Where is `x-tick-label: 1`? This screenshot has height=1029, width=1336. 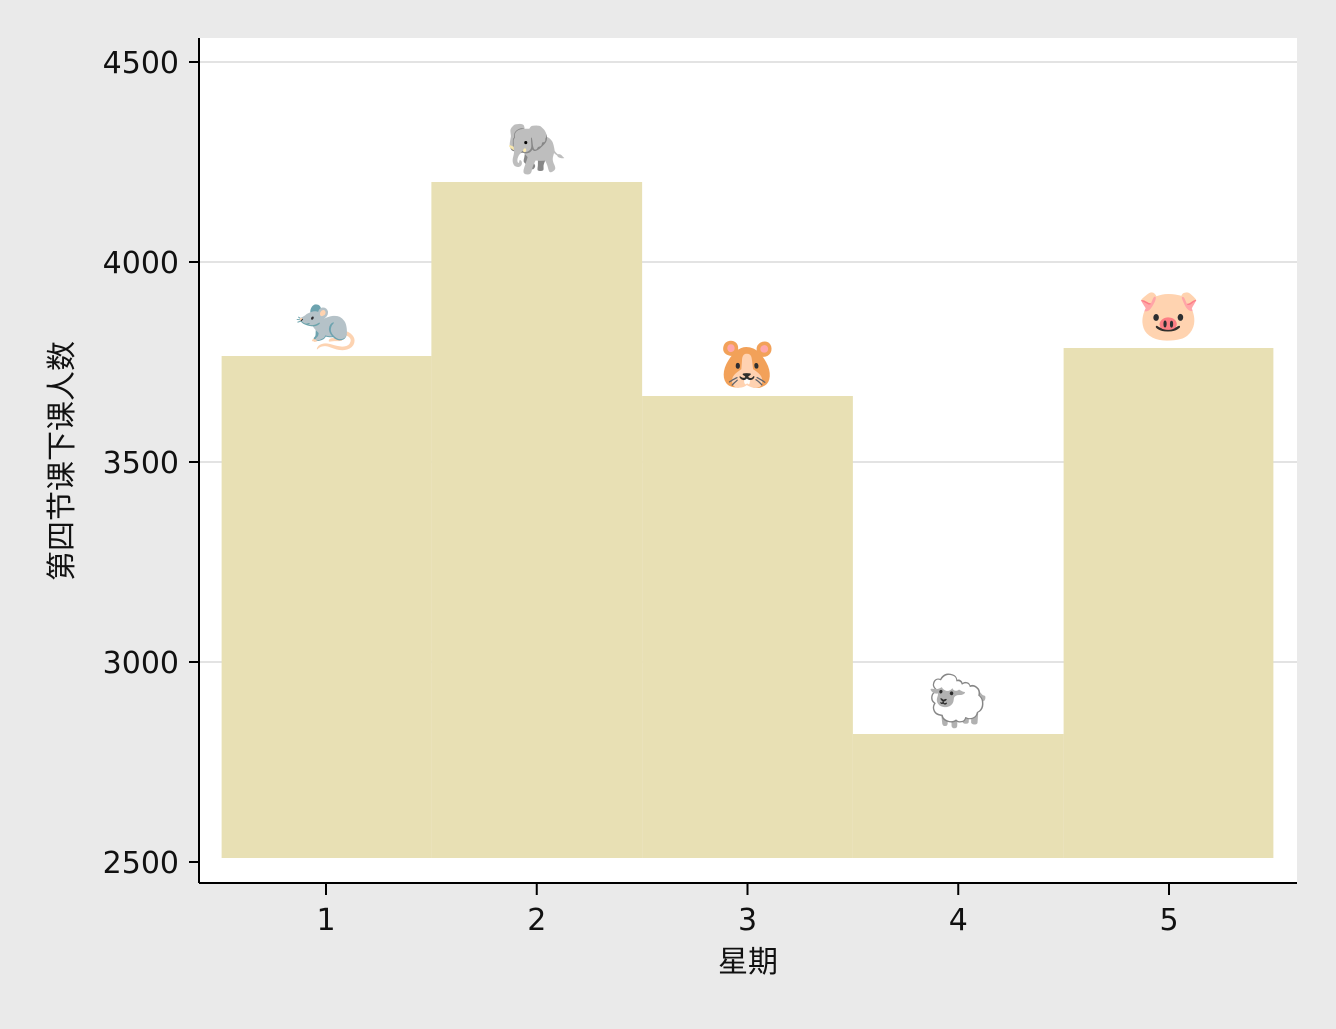
x-tick-label: 1 is located at coordinates (325, 920).